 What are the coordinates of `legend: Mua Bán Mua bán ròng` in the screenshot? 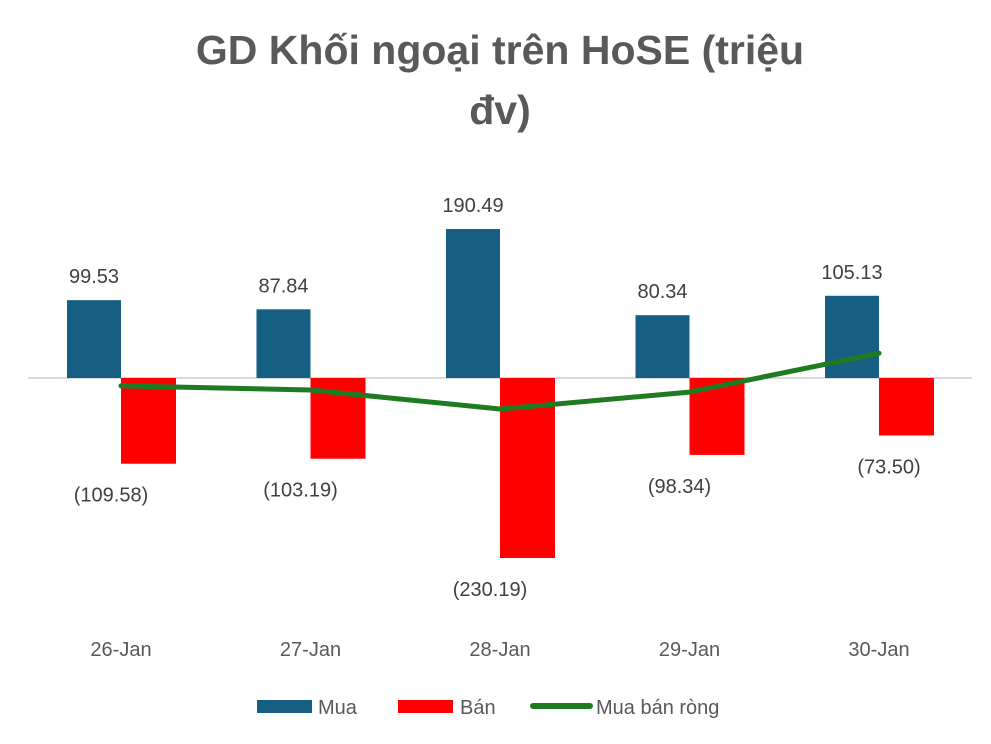 It's located at (488, 708).